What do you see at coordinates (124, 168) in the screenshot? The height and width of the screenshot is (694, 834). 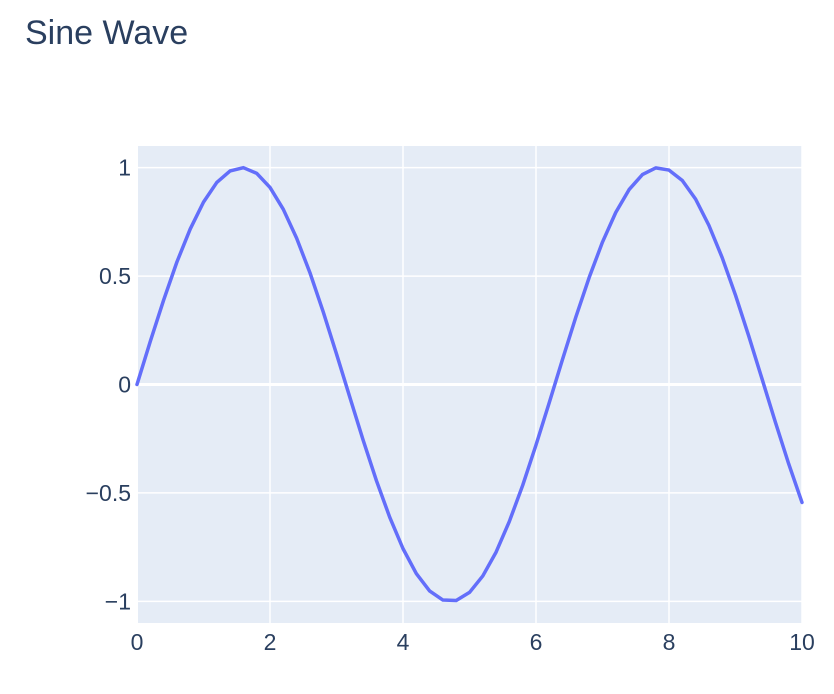 I see `y-tick-label: 1` at bounding box center [124, 168].